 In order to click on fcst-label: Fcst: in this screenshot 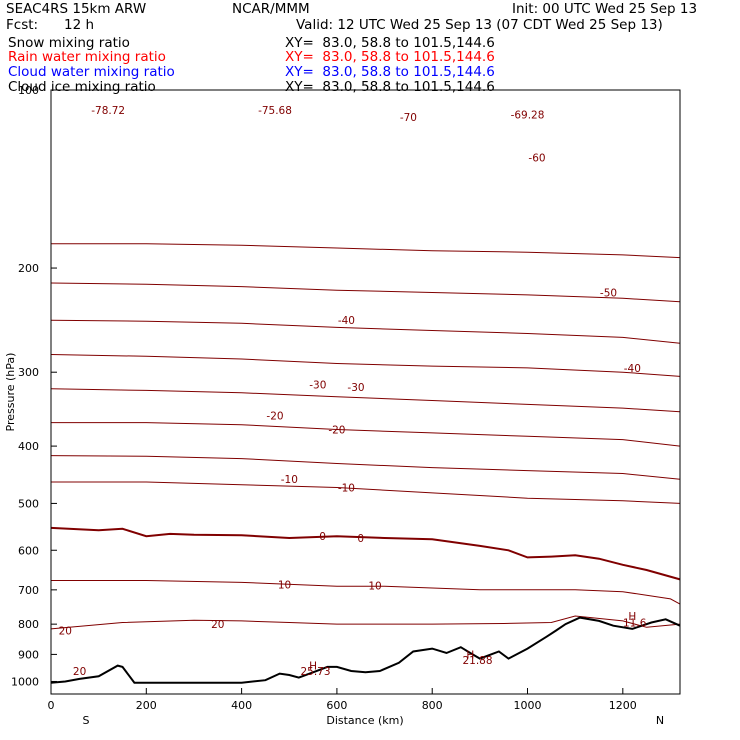, I will do `click(22, 25)`.